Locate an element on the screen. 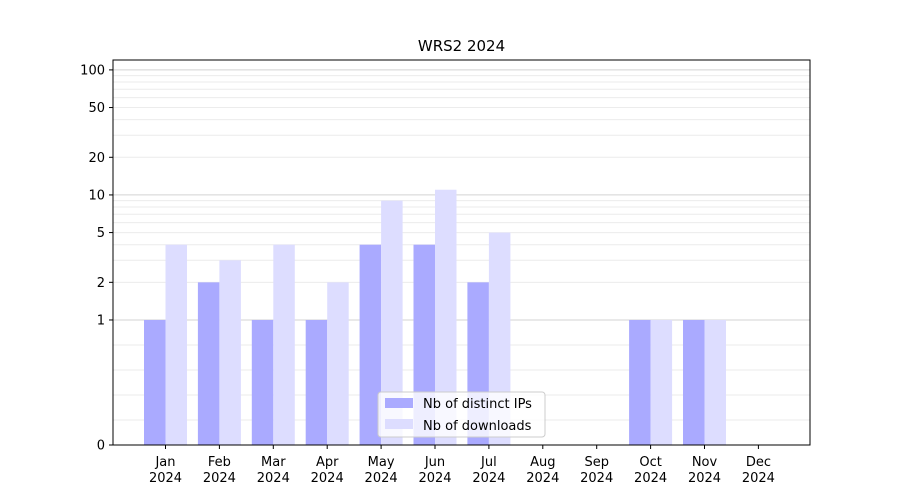 This screenshot has width=900, height=500. bar-distinct-ips-mar is located at coordinates (262, 382).